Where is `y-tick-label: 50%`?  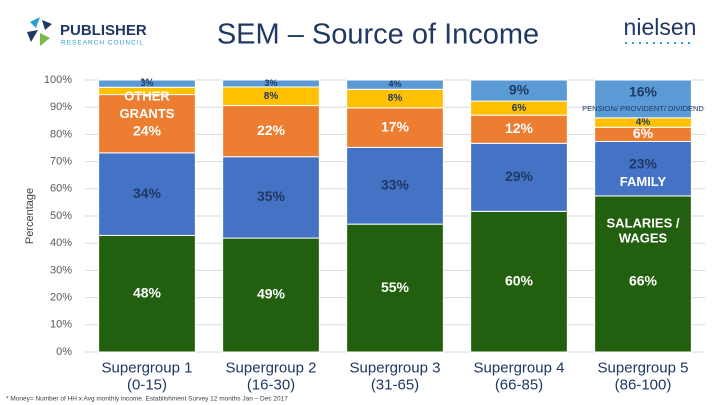 y-tick-label: 50% is located at coordinates (61, 216).